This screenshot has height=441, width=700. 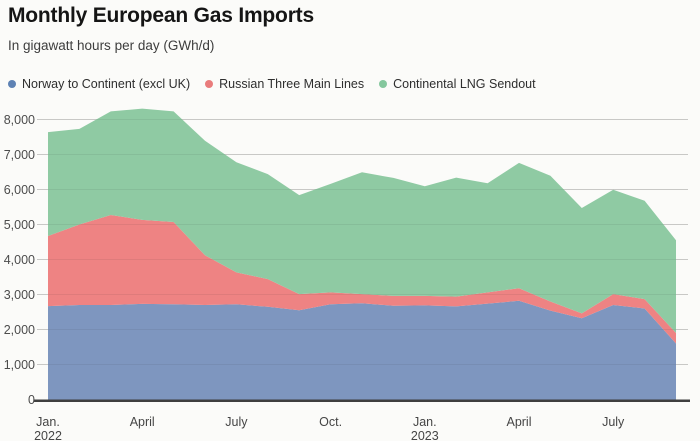 What do you see at coordinates (19, 155) in the screenshot?
I see `y-axis-tick-label: 7,000` at bounding box center [19, 155].